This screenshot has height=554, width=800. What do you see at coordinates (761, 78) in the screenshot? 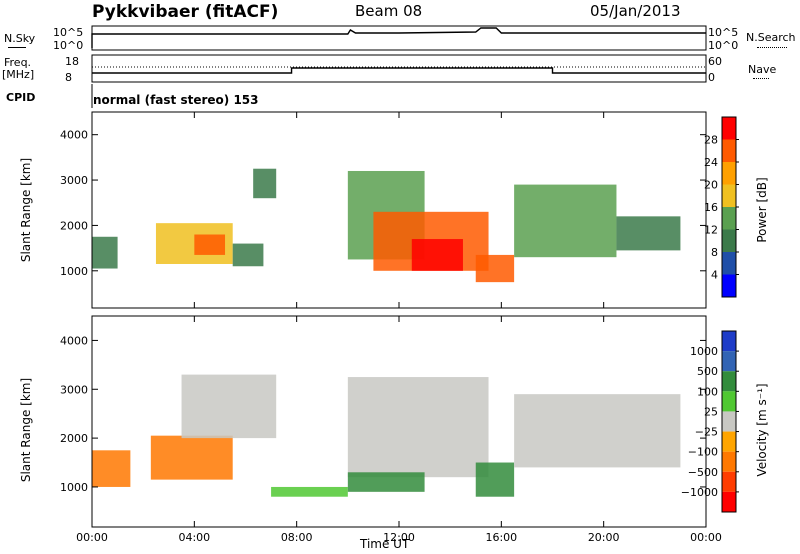
I see `nave-legend-line` at bounding box center [761, 78].